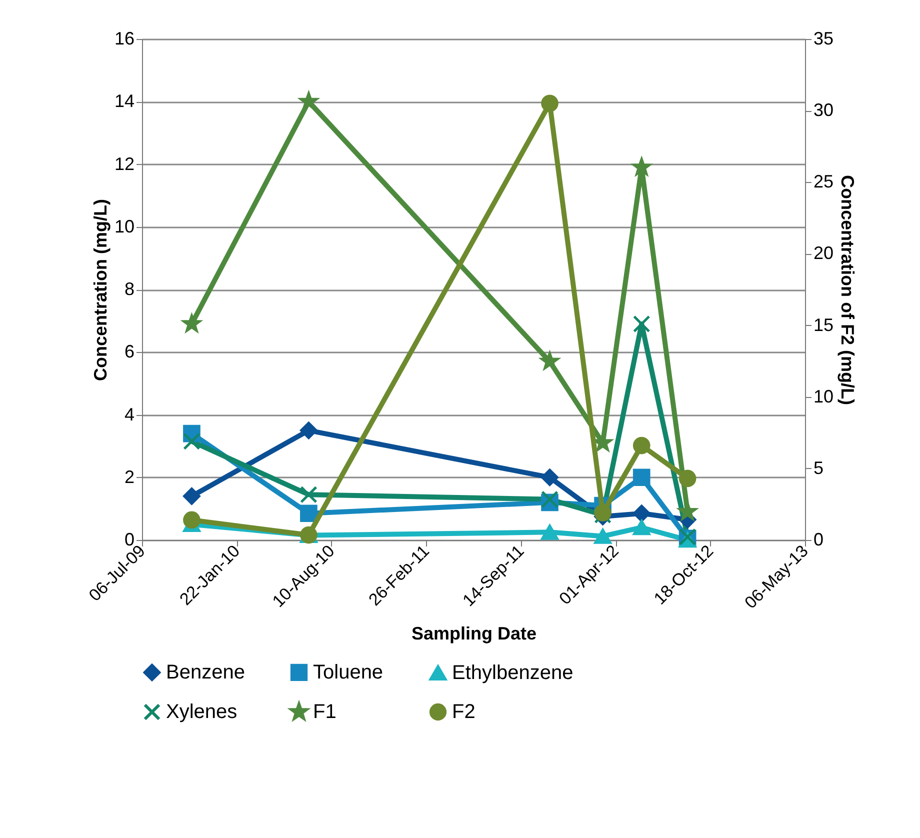 This screenshot has height=838, width=920. I want to click on y-tick-label: 16, so click(124, 38).